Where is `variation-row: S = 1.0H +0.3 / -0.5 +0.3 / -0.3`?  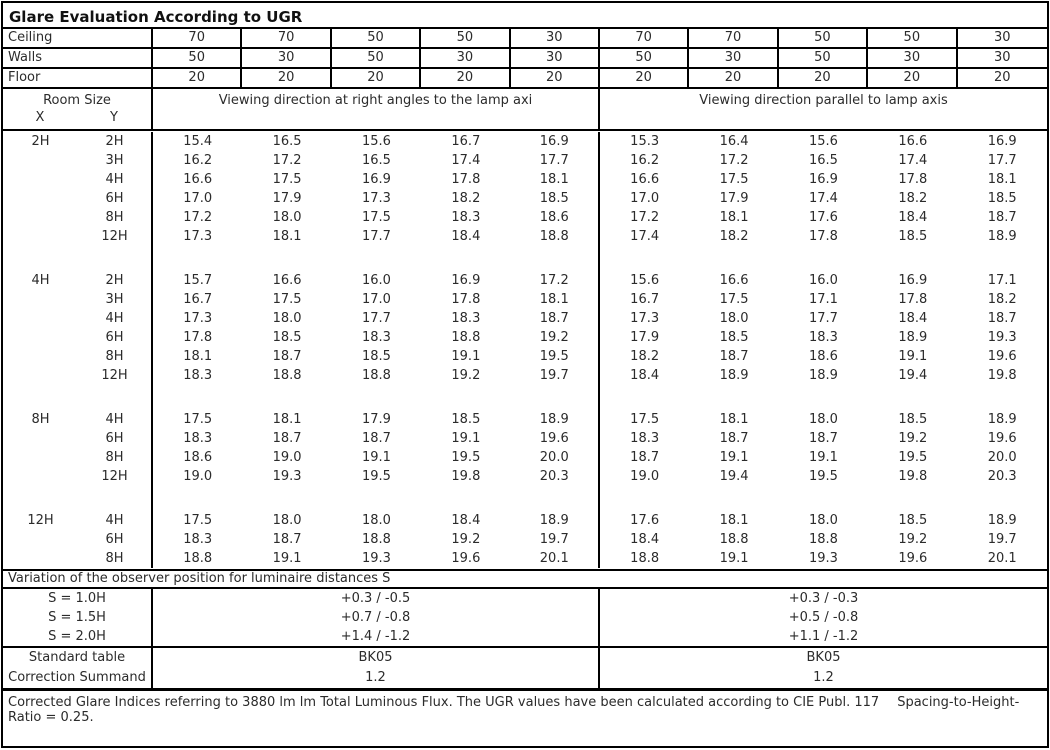
variation-row: S = 1.0H +0.3 / -0.5 +0.3 / -0.3 is located at coordinates (525, 598).